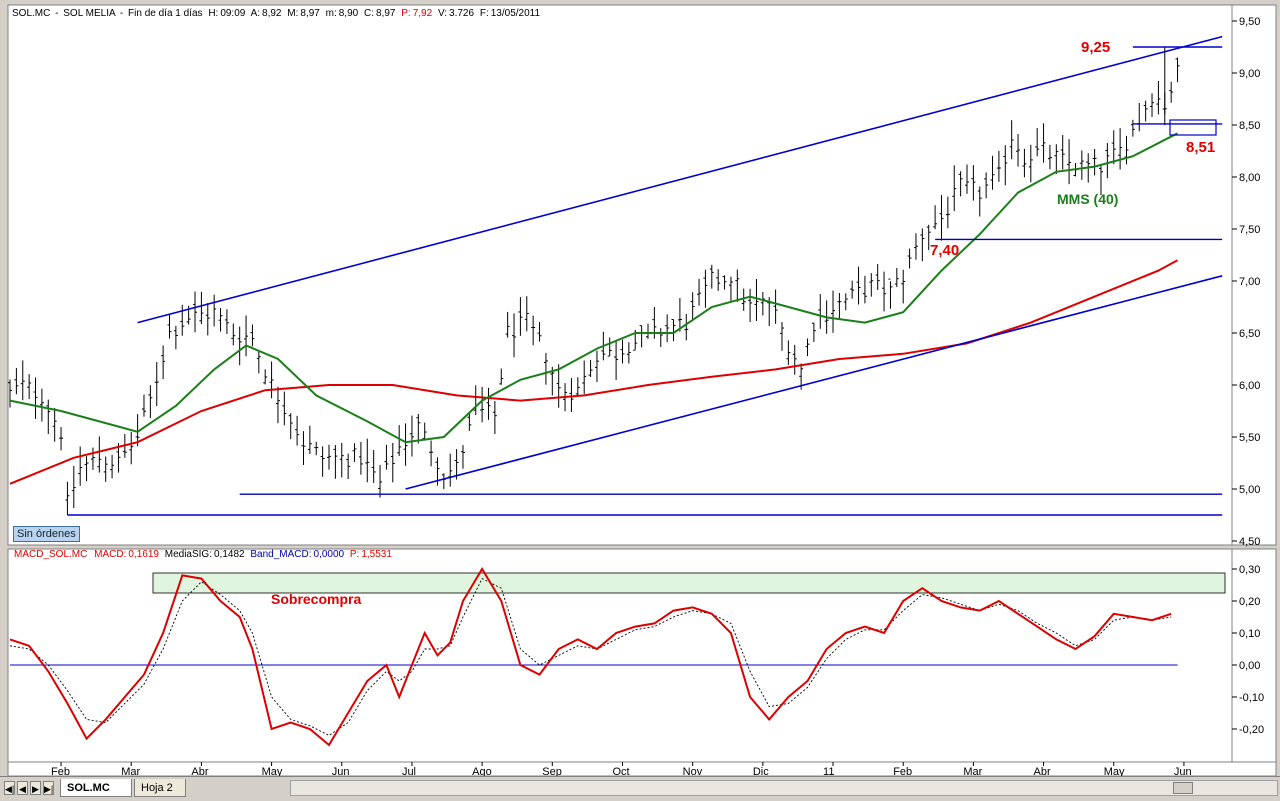 The width and height of the screenshot is (1280, 801). Describe the element at coordinates (9, 788) in the screenshot. I see `nav-first-button: ◀|` at that location.